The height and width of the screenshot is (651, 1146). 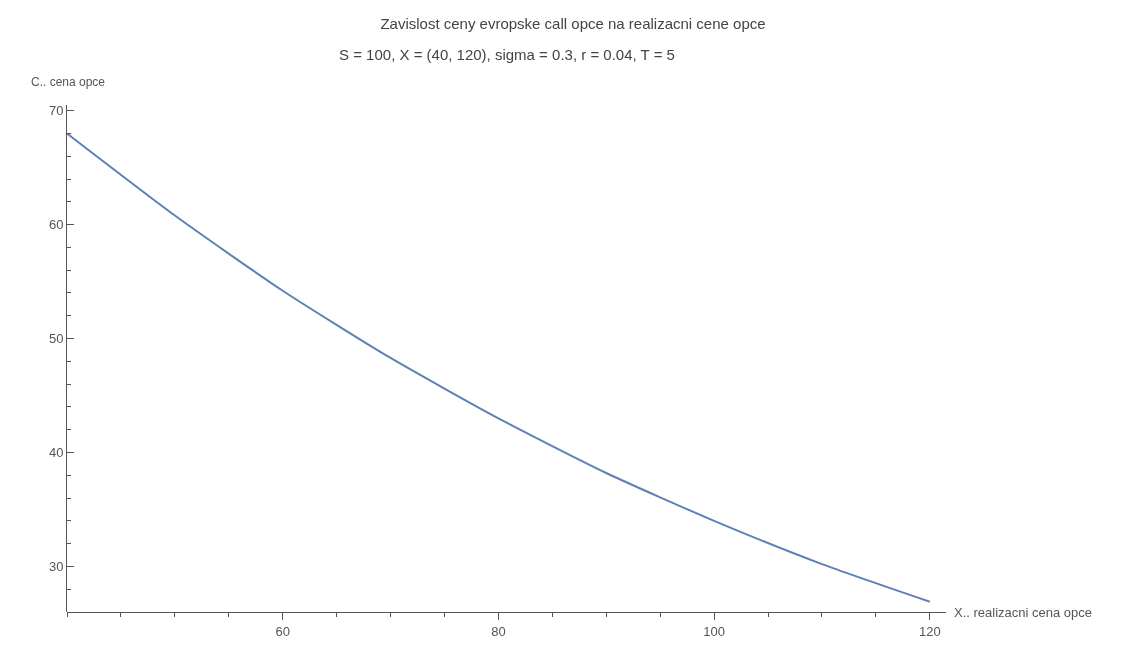 I want to click on chart-subtitle: S = 100, X = (40, 120), sigma = 0.3, r = 0.04, T = 5, so click(x=507, y=54).